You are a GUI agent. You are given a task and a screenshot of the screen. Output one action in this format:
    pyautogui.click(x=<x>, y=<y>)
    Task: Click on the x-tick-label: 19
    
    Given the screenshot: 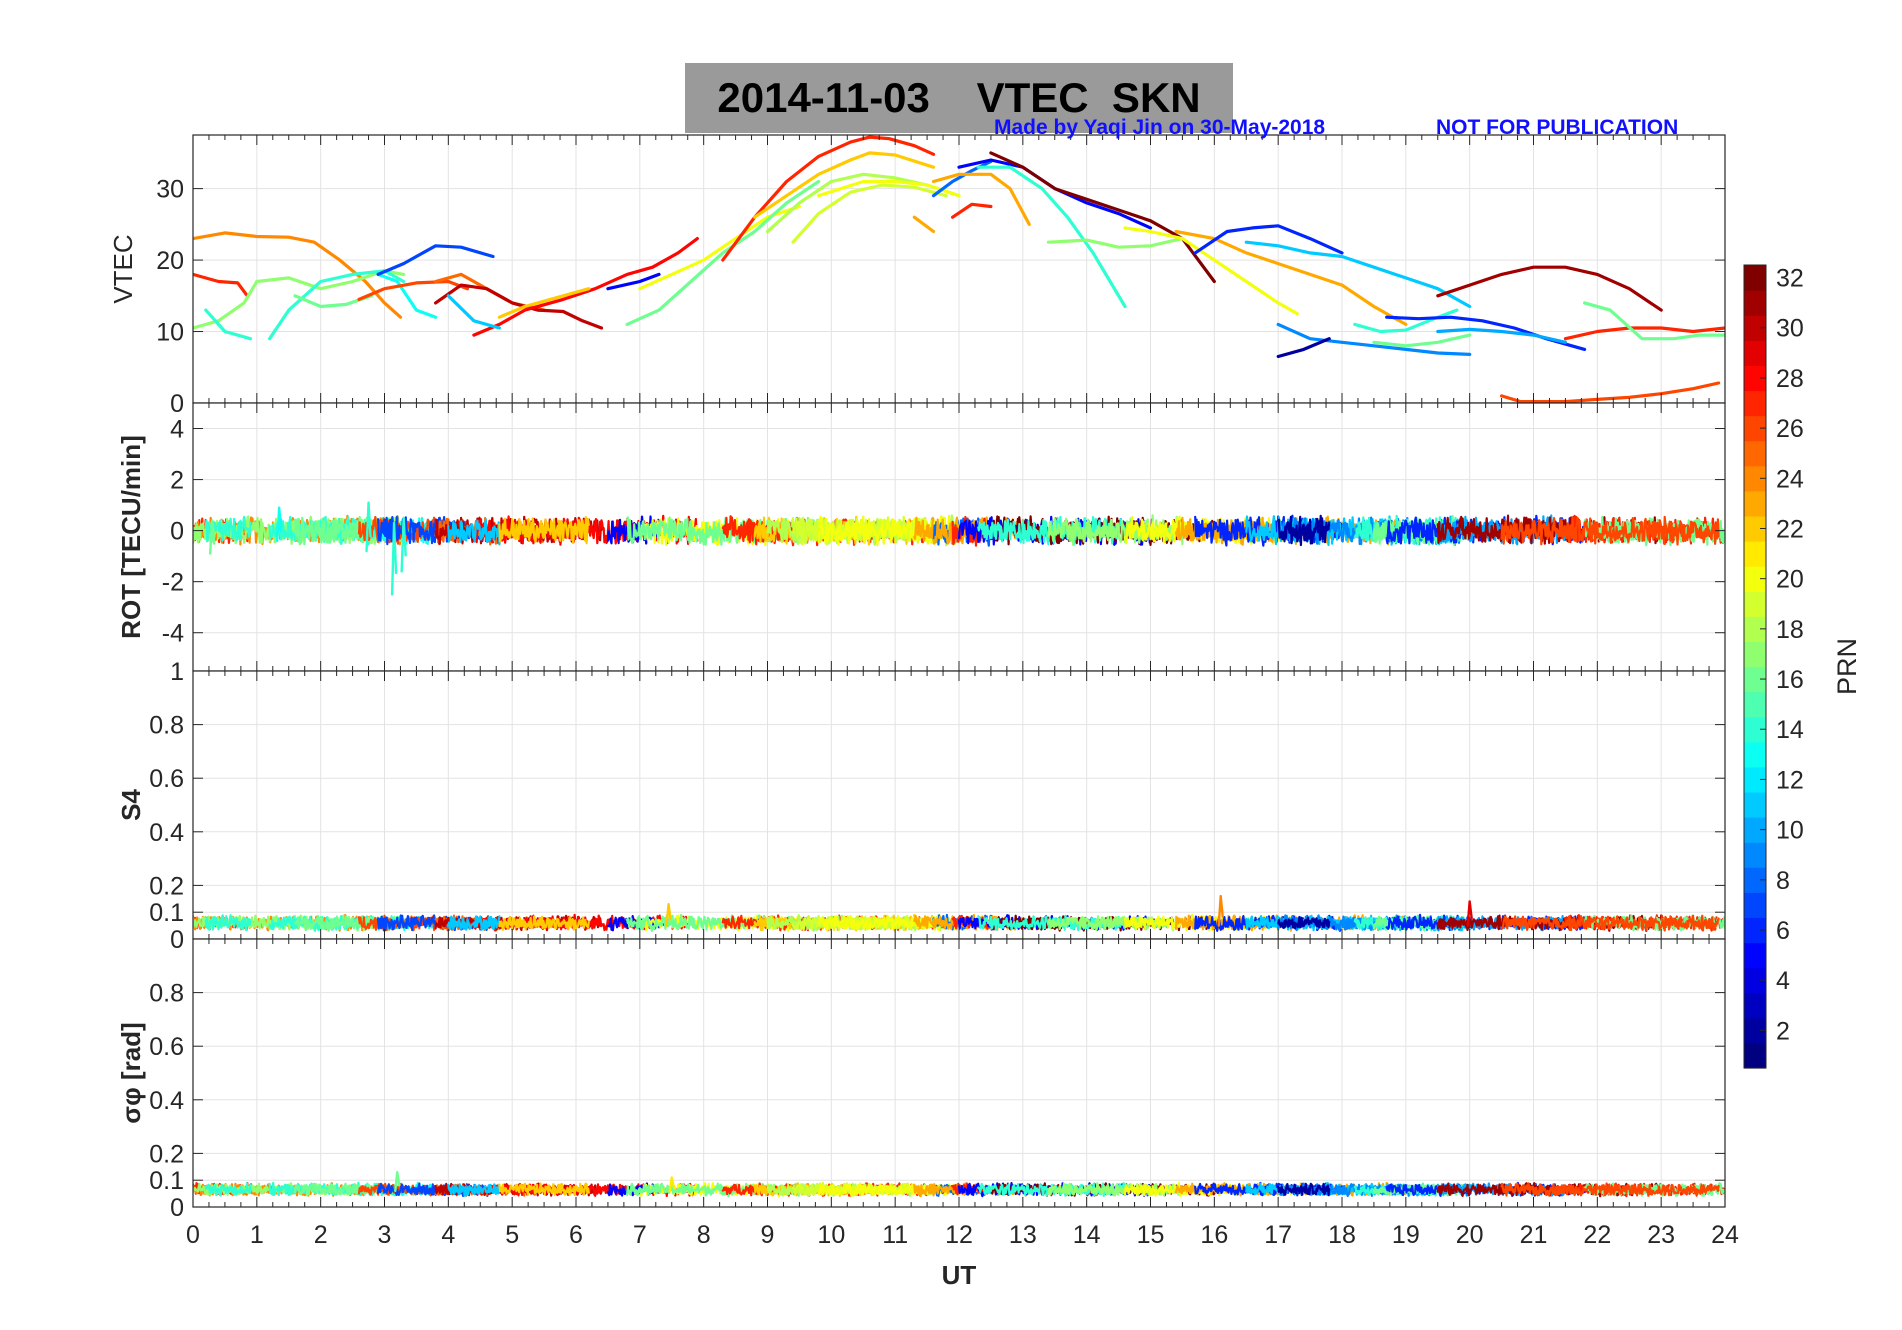 What is the action you would take?
    pyautogui.click(x=1406, y=1235)
    